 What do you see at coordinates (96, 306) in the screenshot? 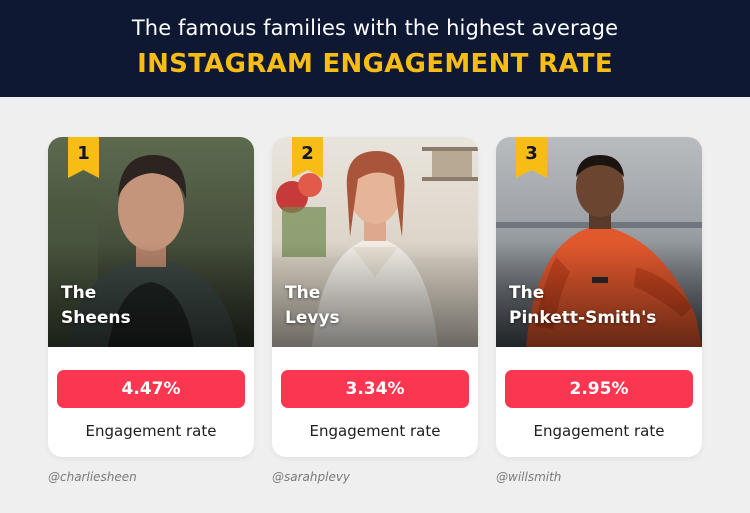
I see `family-name: The Sheens` at bounding box center [96, 306].